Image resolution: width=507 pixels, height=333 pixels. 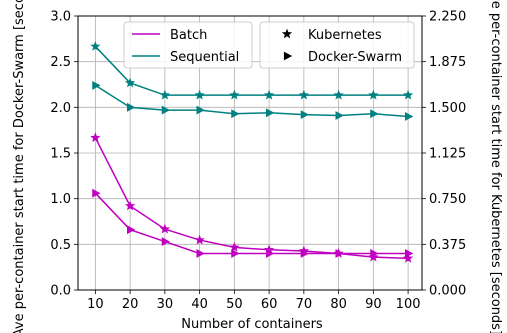 I want to click on x-axis-label: Number of containers, so click(x=252, y=324).